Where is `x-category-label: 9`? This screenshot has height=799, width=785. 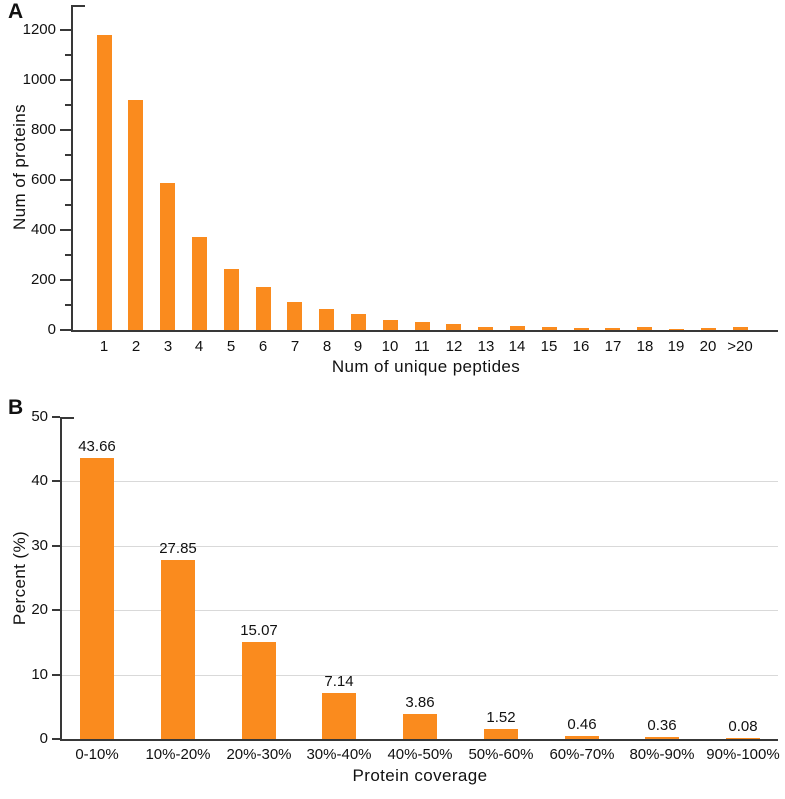
x-category-label: 9 is located at coordinates (358, 346).